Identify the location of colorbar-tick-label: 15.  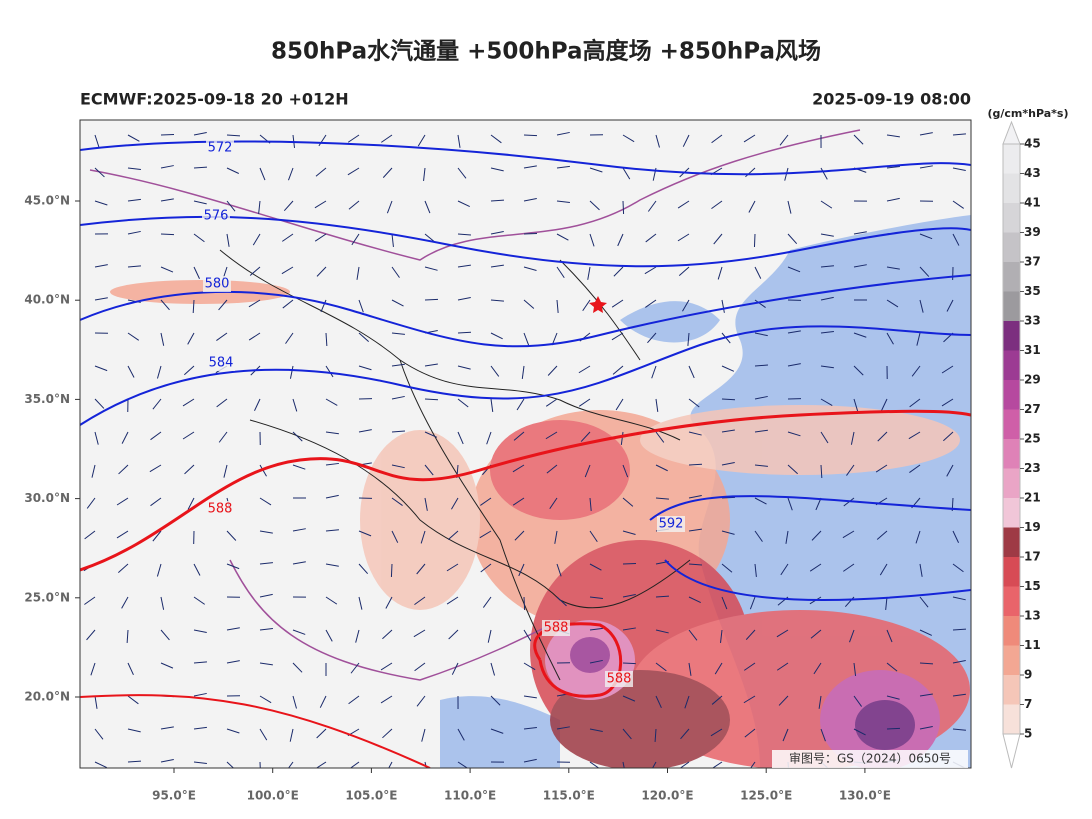
(1032, 586).